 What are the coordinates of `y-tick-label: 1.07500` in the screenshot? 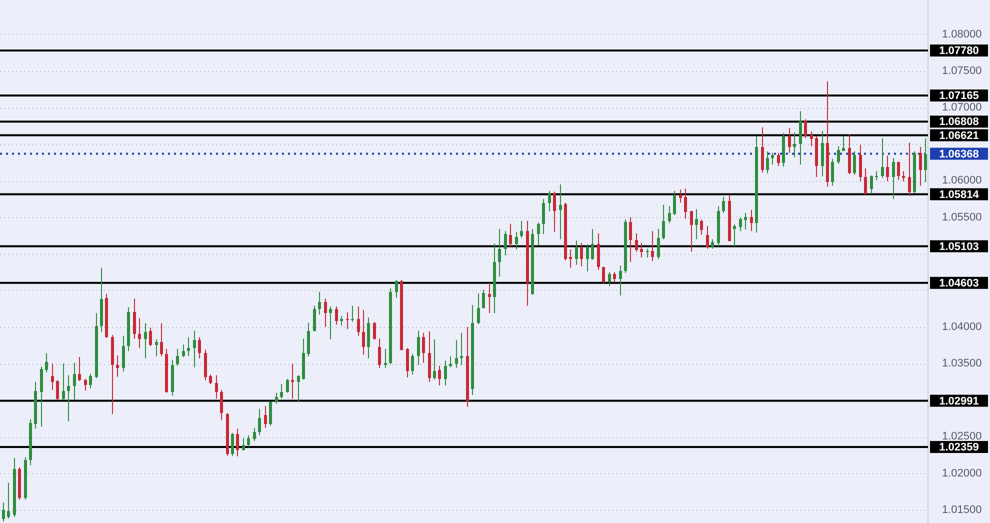 It's located at (962, 70).